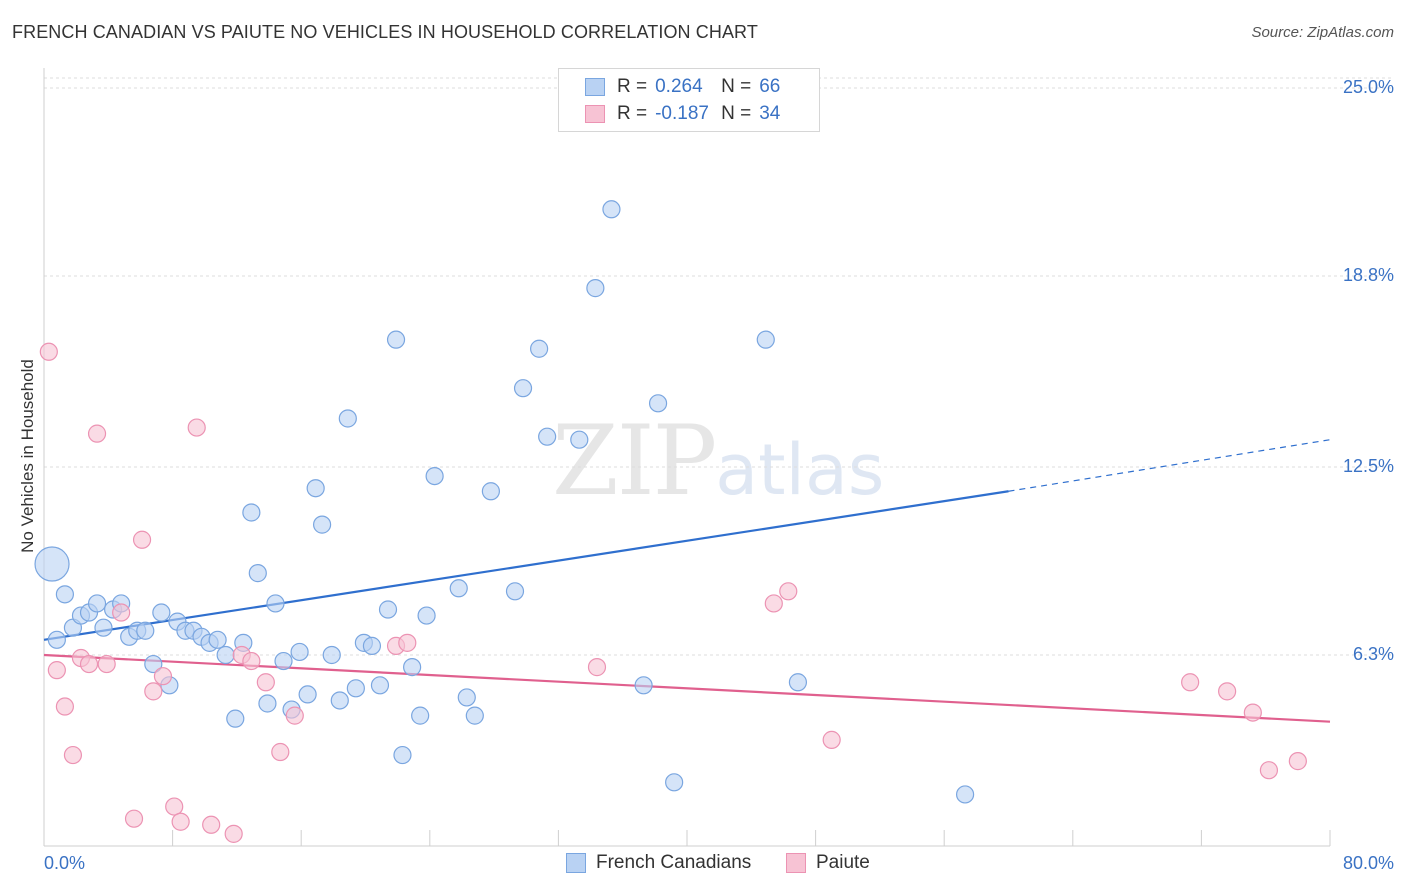 The height and width of the screenshot is (892, 1406). Describe the element at coordinates (679, 86) in the screenshot. I see `r-value: 0.264` at that location.